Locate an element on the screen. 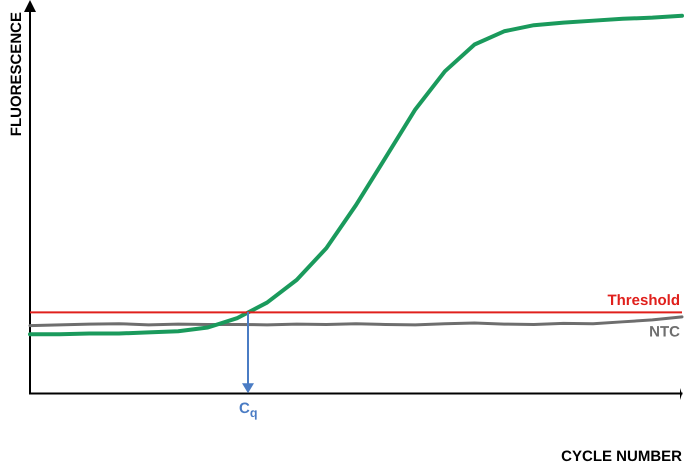  y-axis-title: FLUORESCENCE is located at coordinates (17, 74).